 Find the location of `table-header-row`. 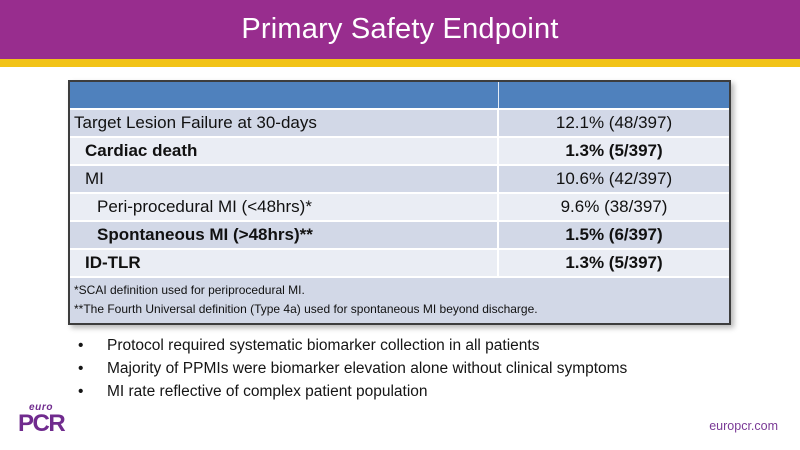

table-header-row is located at coordinates (399, 95).